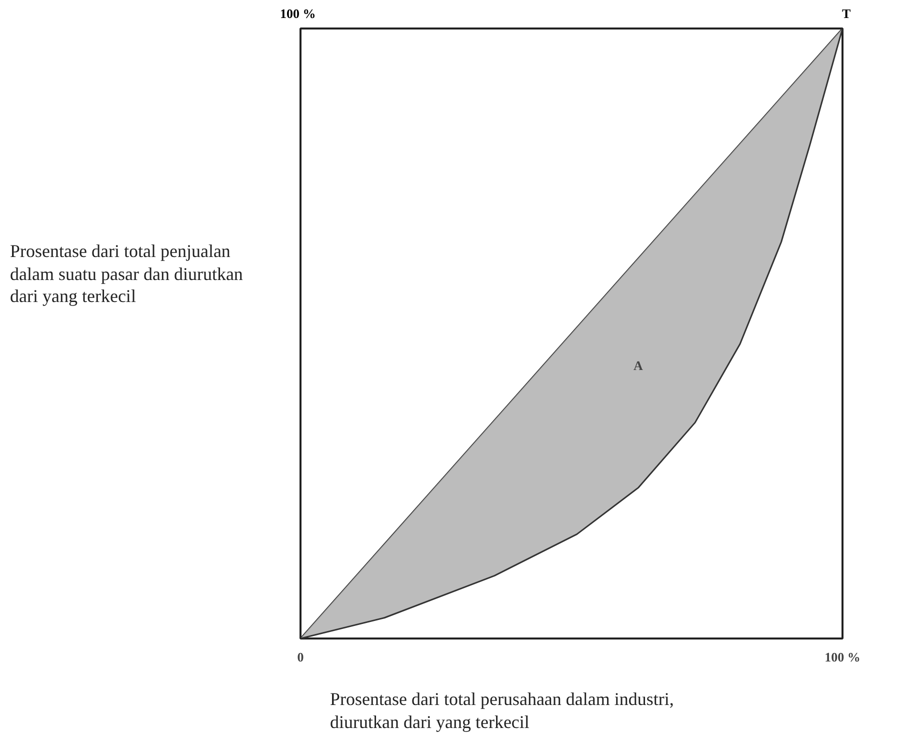  What do you see at coordinates (638, 366) in the screenshot?
I see `annotation: A` at bounding box center [638, 366].